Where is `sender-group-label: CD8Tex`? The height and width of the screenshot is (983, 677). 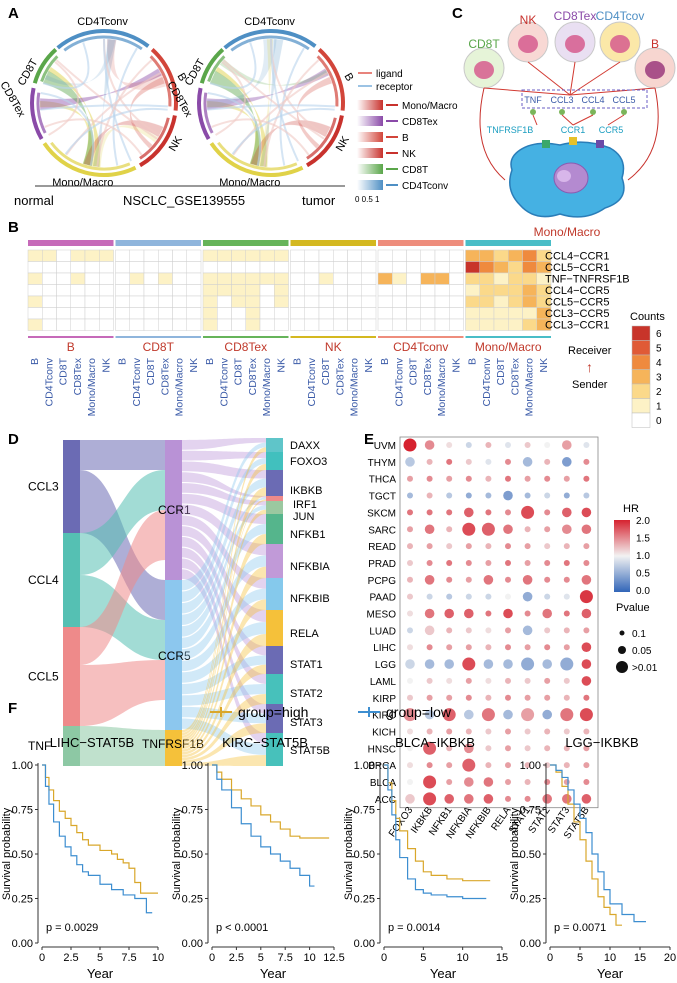 sender-group-label: CD8Tex is located at coordinates (245, 347).